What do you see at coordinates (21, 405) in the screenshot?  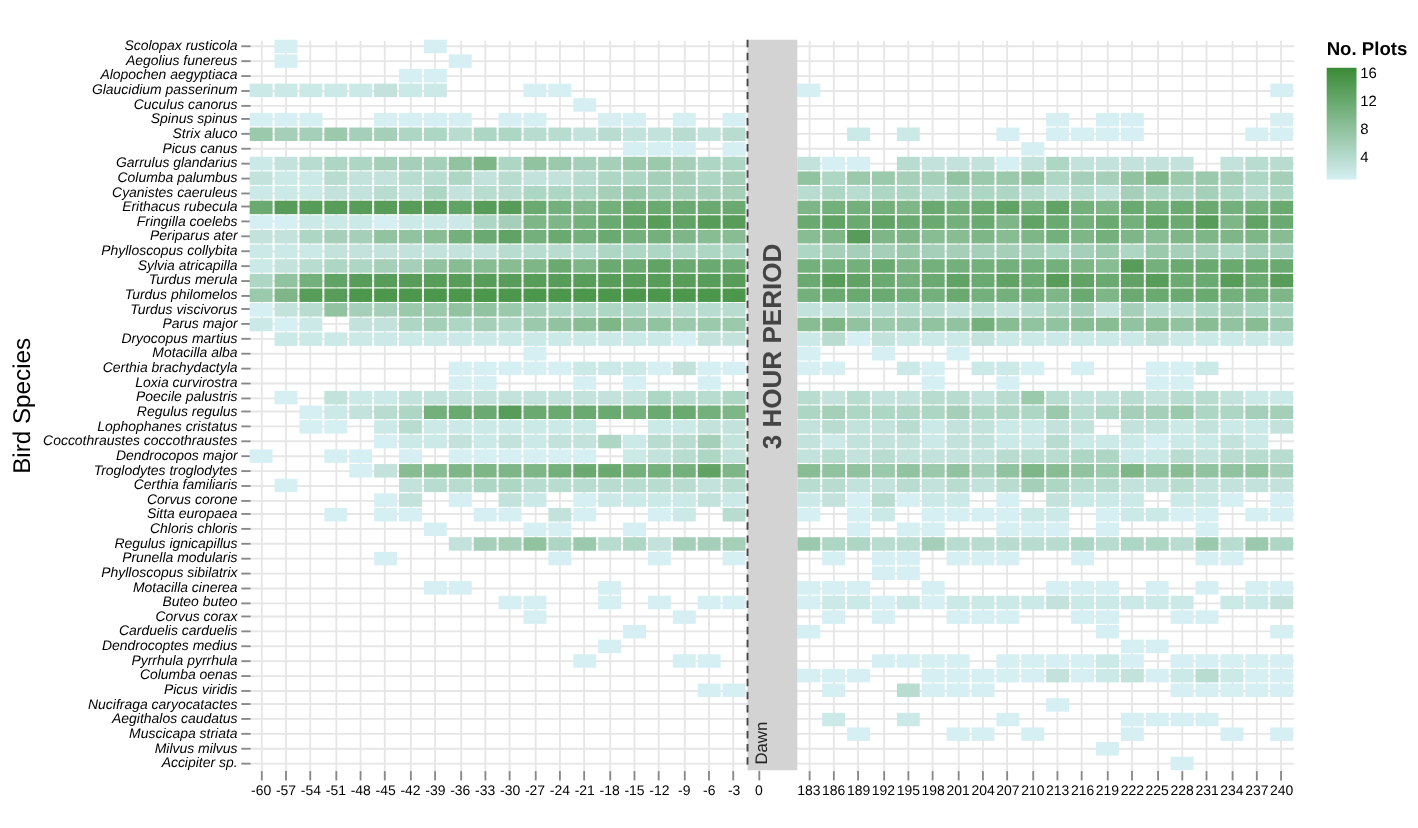 I see `y-axis-title: Bird Species` at bounding box center [21, 405].